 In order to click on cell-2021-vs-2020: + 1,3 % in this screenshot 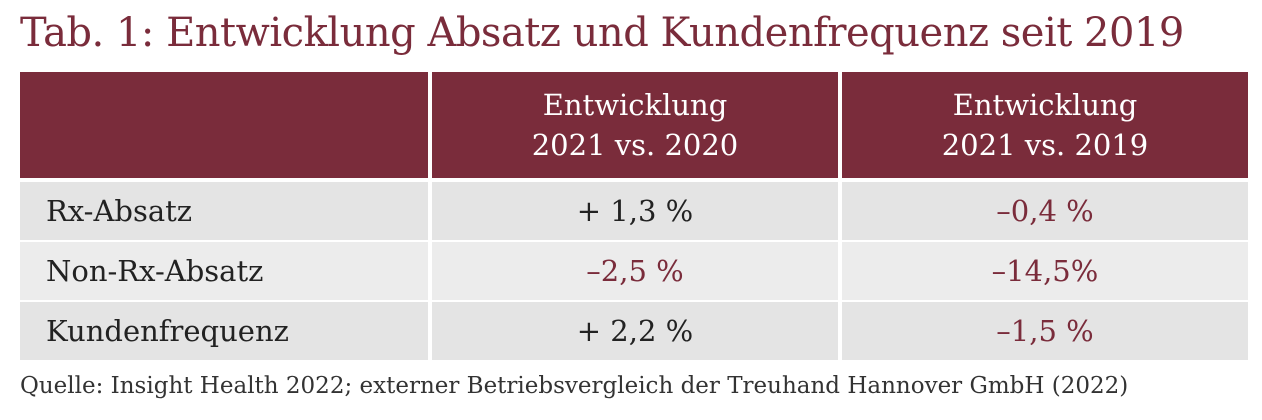, I will do `click(635, 211)`.